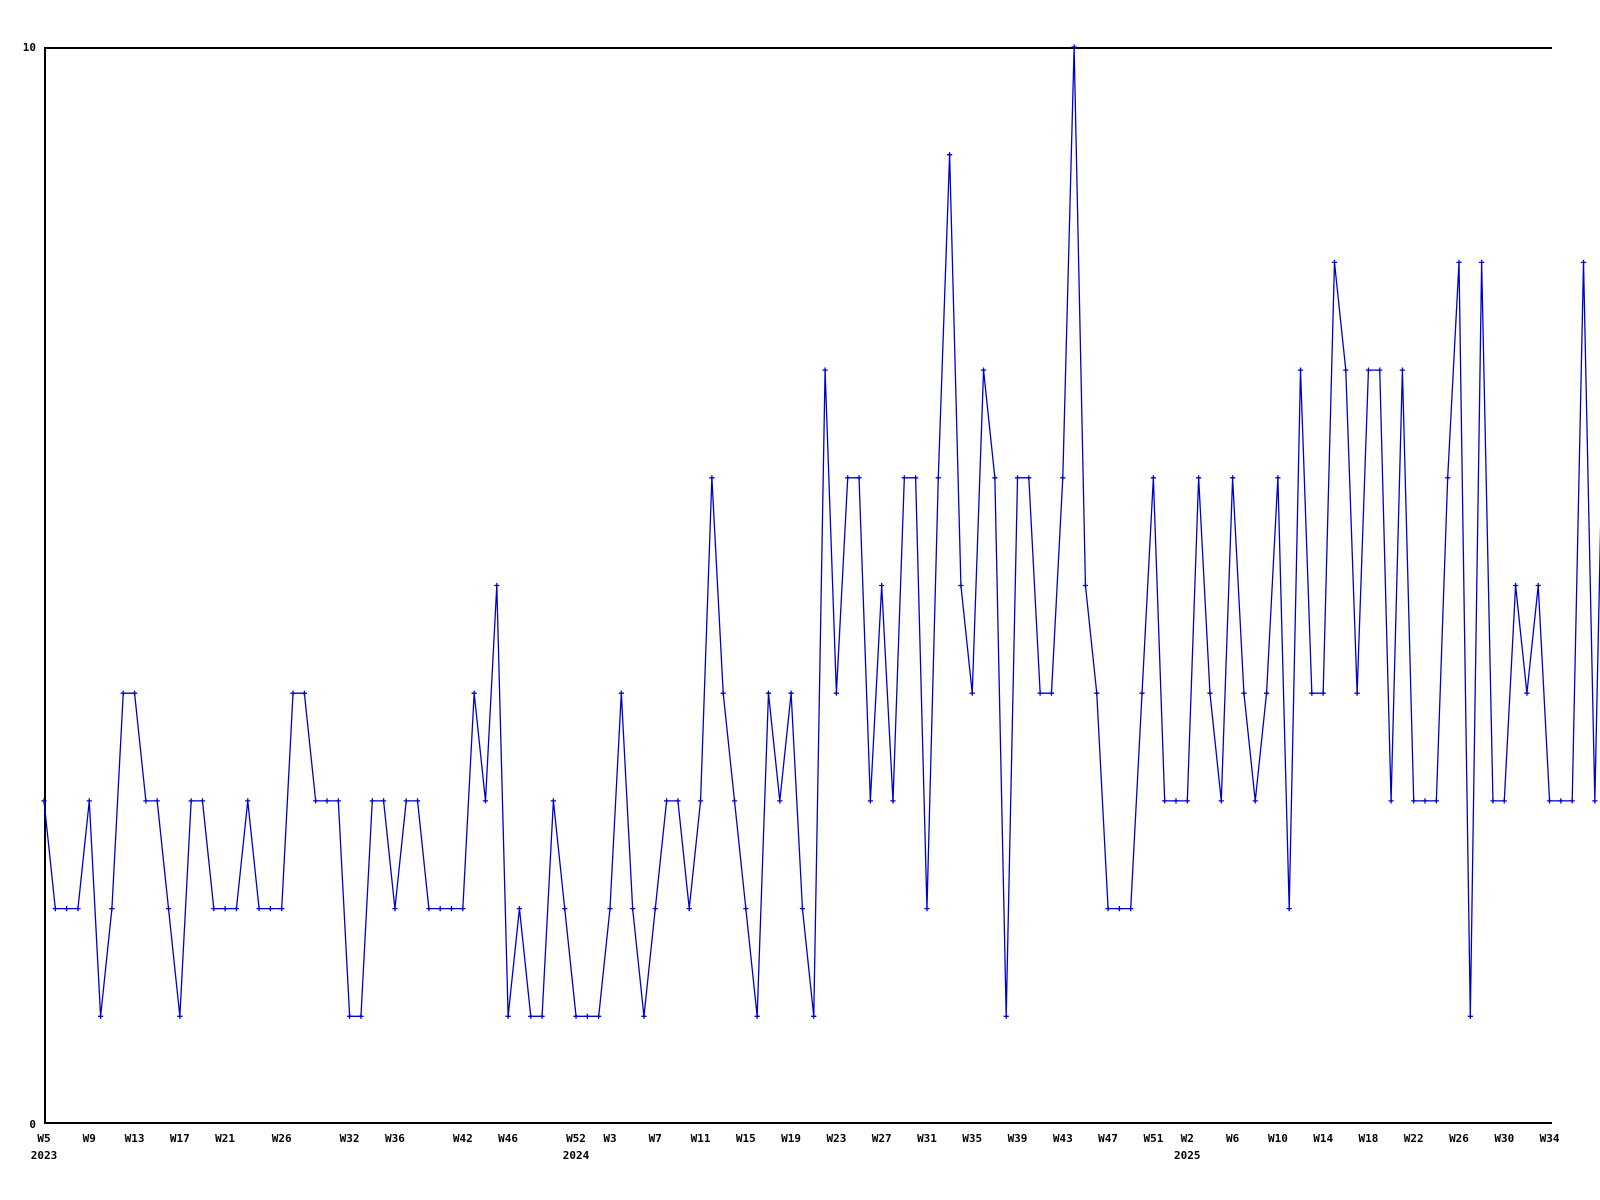 This screenshot has width=1600, height=1200. What do you see at coordinates (1277, 1138) in the screenshot?
I see `x-axis-tick-label: W10` at bounding box center [1277, 1138].